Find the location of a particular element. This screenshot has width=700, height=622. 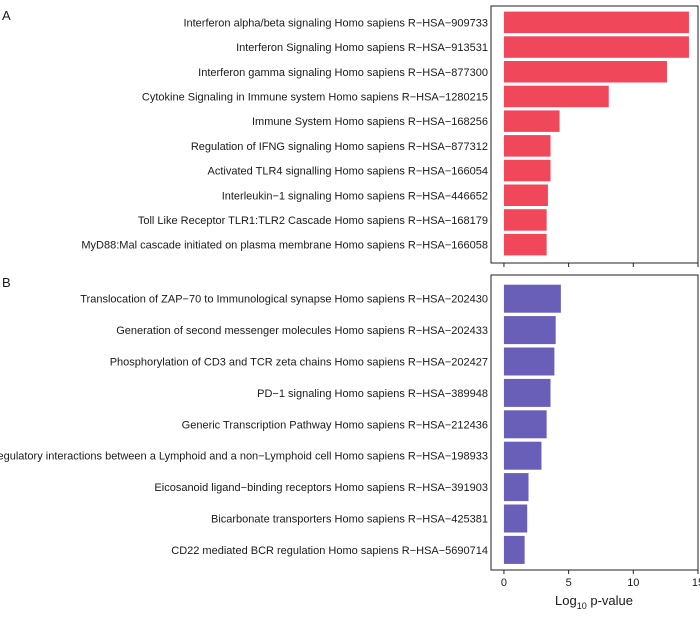

panel-b-frame is located at coordinates (594, 422).